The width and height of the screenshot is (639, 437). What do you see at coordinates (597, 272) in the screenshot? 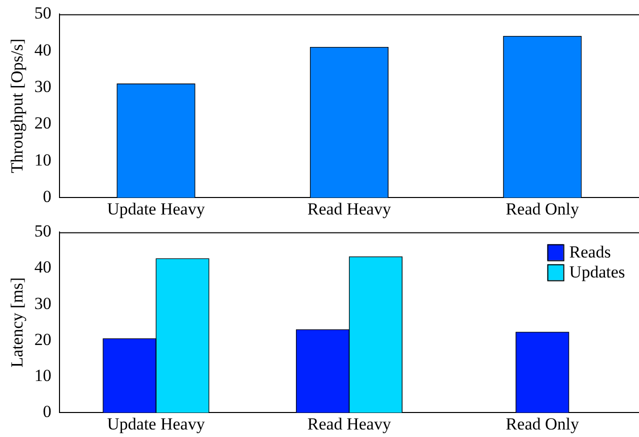
I see `legend-label: Updates` at bounding box center [597, 272].